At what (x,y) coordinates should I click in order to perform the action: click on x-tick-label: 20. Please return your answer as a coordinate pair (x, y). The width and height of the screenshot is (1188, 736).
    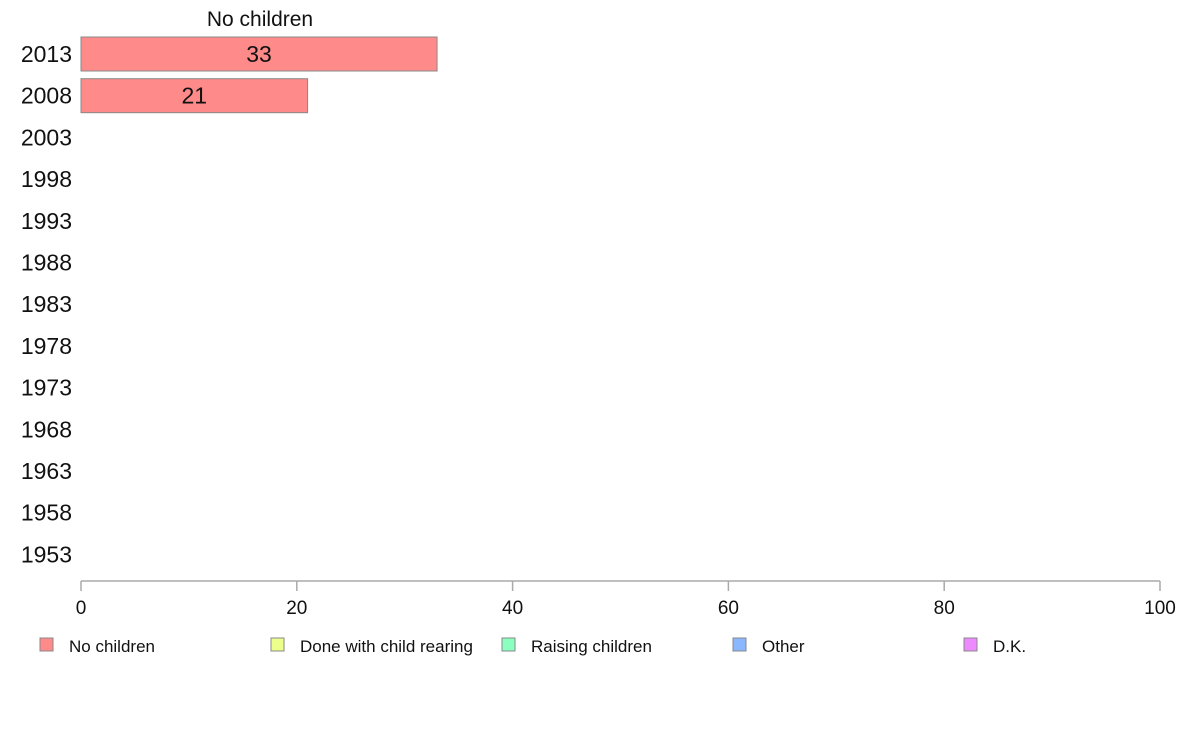
    Looking at the image, I should click on (296, 608).